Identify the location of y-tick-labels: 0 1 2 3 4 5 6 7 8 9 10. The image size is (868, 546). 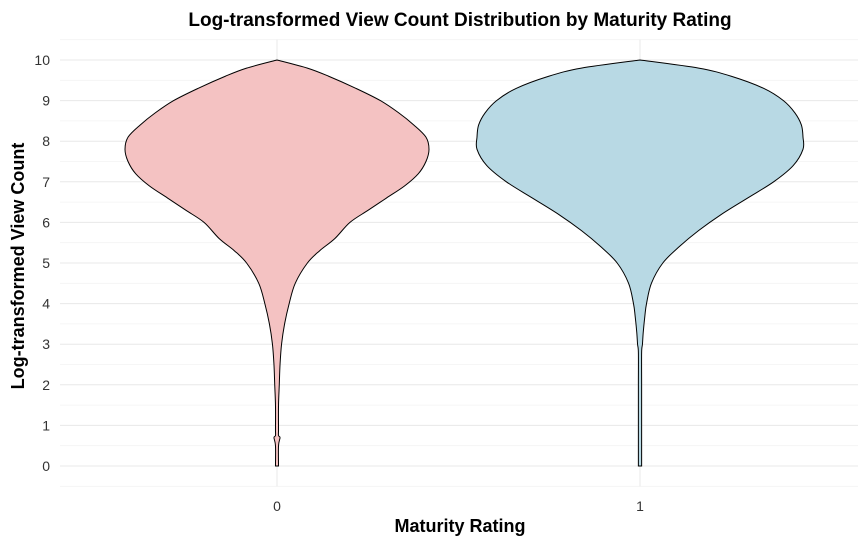
(42, 263).